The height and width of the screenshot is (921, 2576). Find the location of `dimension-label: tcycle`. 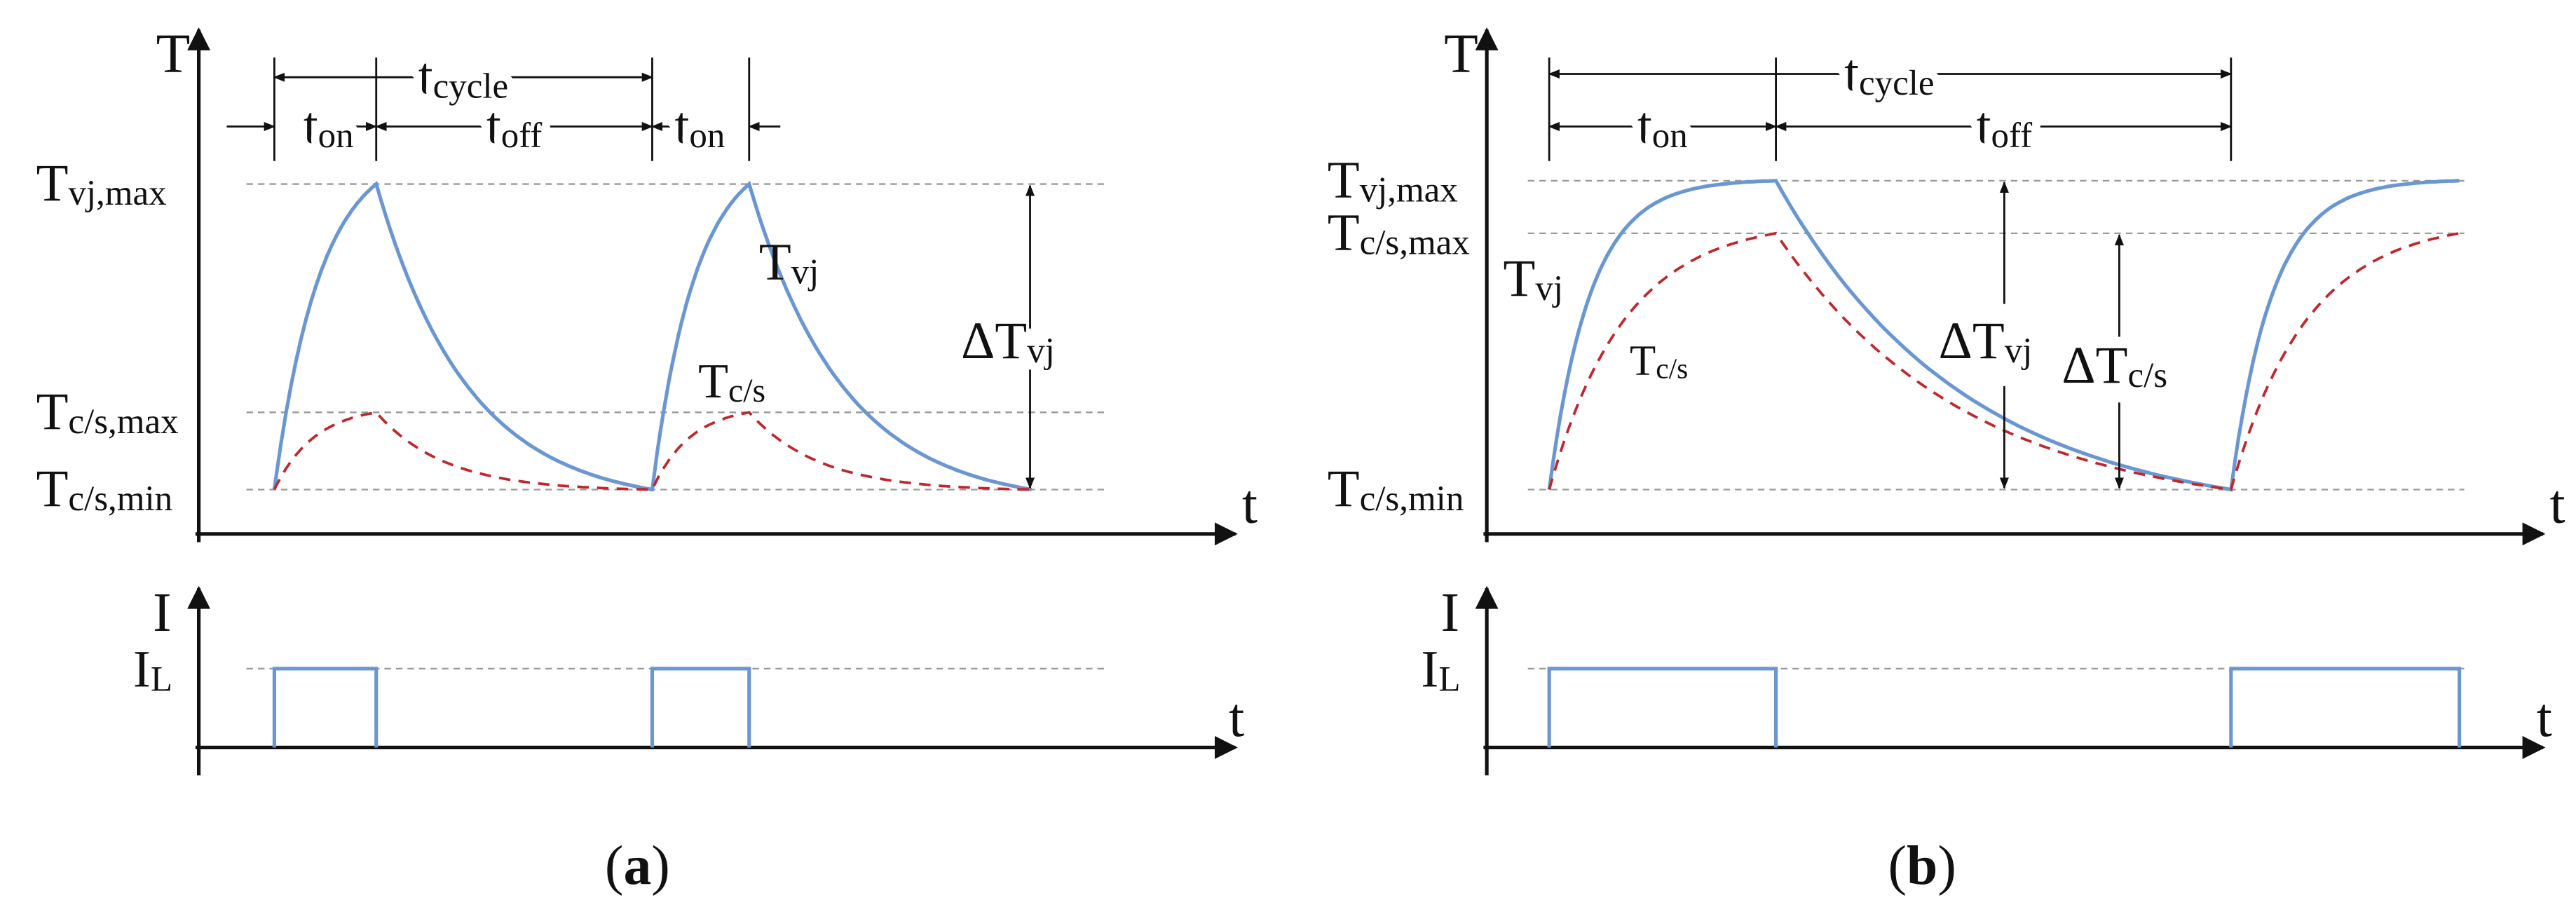

dimension-label: tcycle is located at coordinates (1889, 73).